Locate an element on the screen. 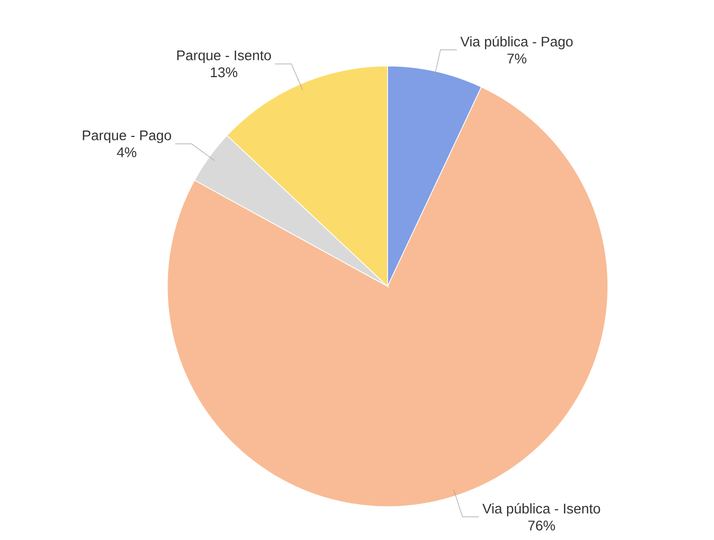  data-label: 4% is located at coordinates (126, 152).